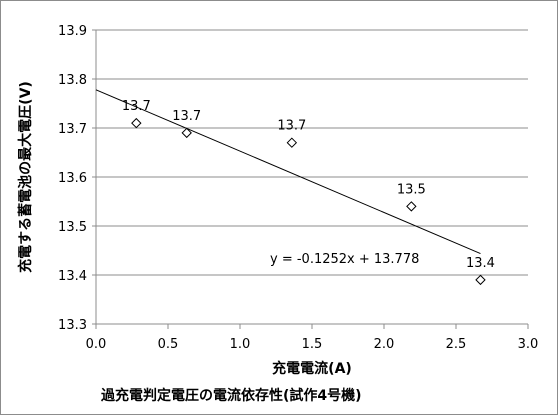 The image size is (558, 415). What do you see at coordinates (72, 325) in the screenshot?
I see `y-tick-label: 13.3` at bounding box center [72, 325].